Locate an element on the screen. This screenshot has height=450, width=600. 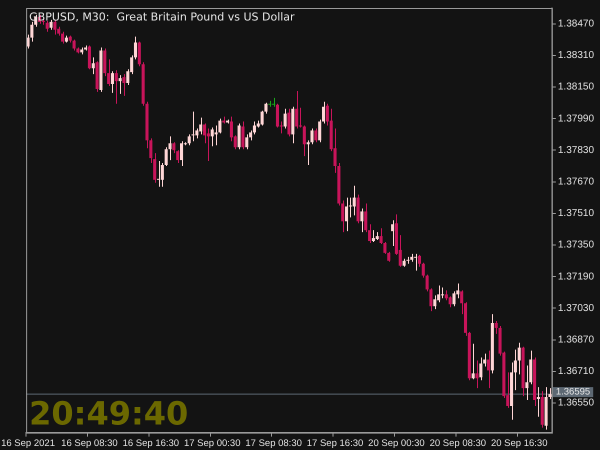
y-tick-label: 1.37830 is located at coordinates (576, 150).